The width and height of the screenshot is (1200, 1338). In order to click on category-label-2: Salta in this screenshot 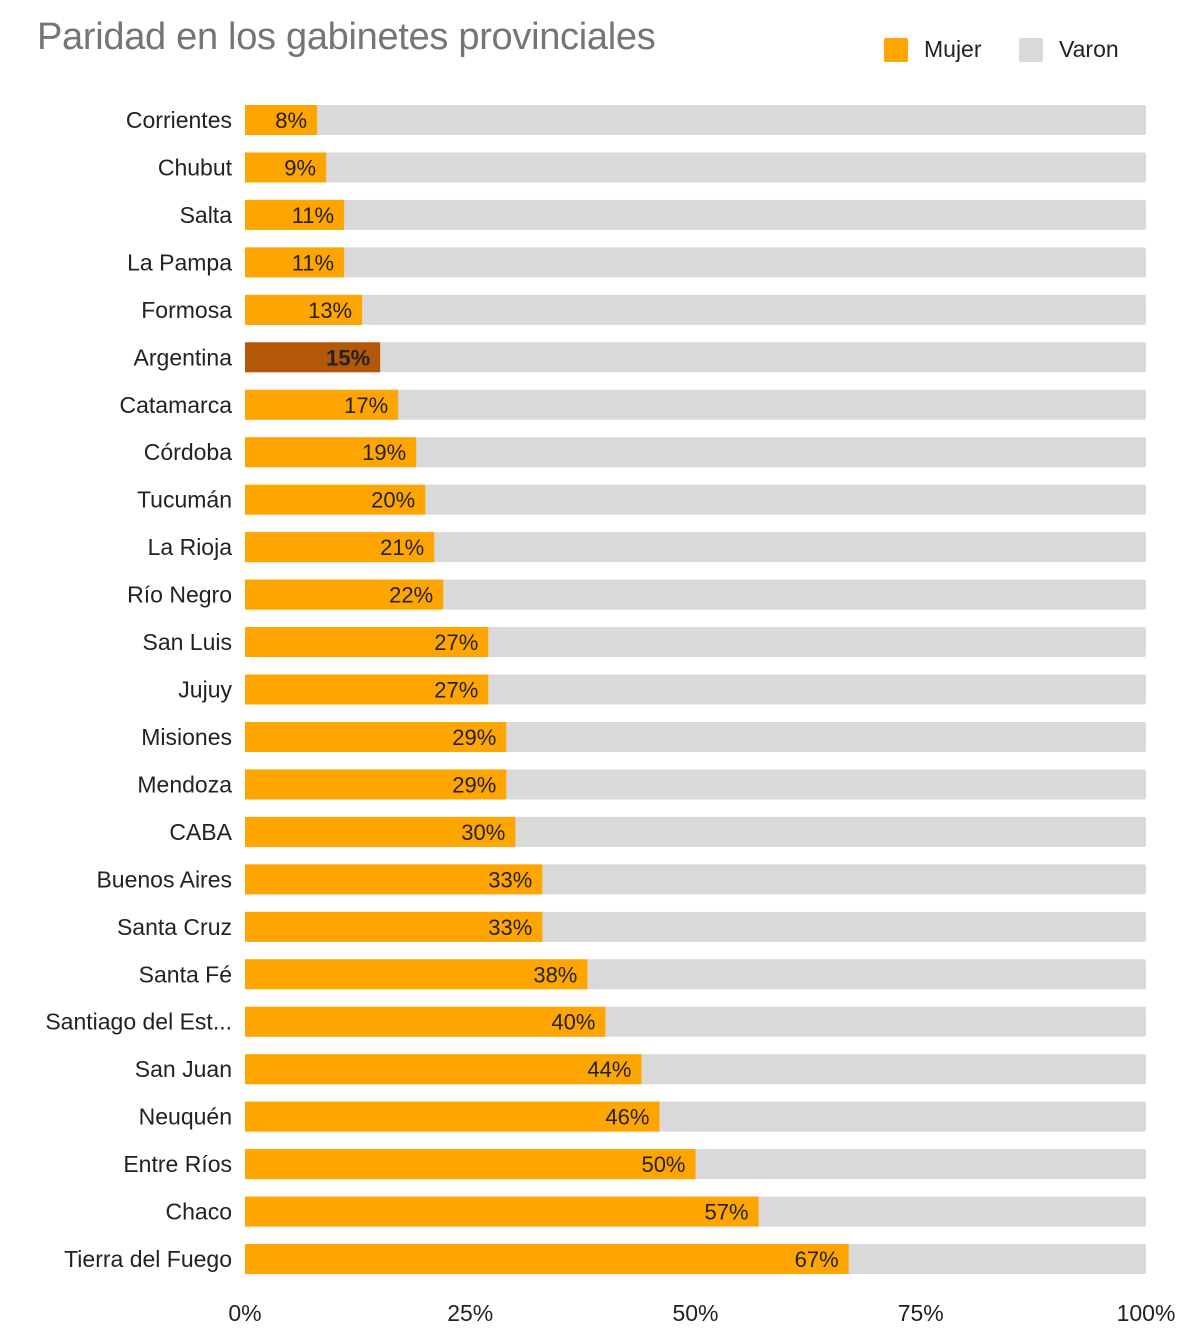, I will do `click(206, 215)`.